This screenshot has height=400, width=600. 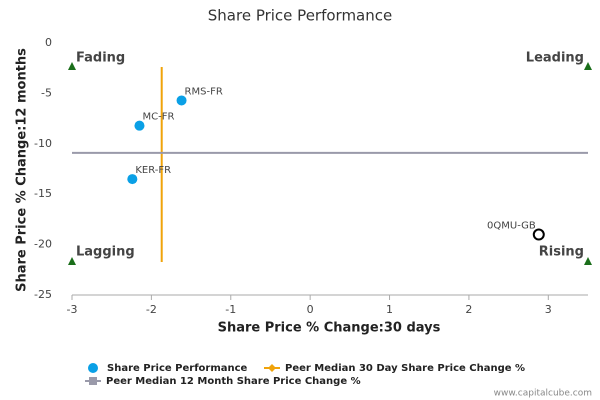 What do you see at coordinates (158, 117) in the screenshot?
I see `point-label: MC-FR` at bounding box center [158, 117].